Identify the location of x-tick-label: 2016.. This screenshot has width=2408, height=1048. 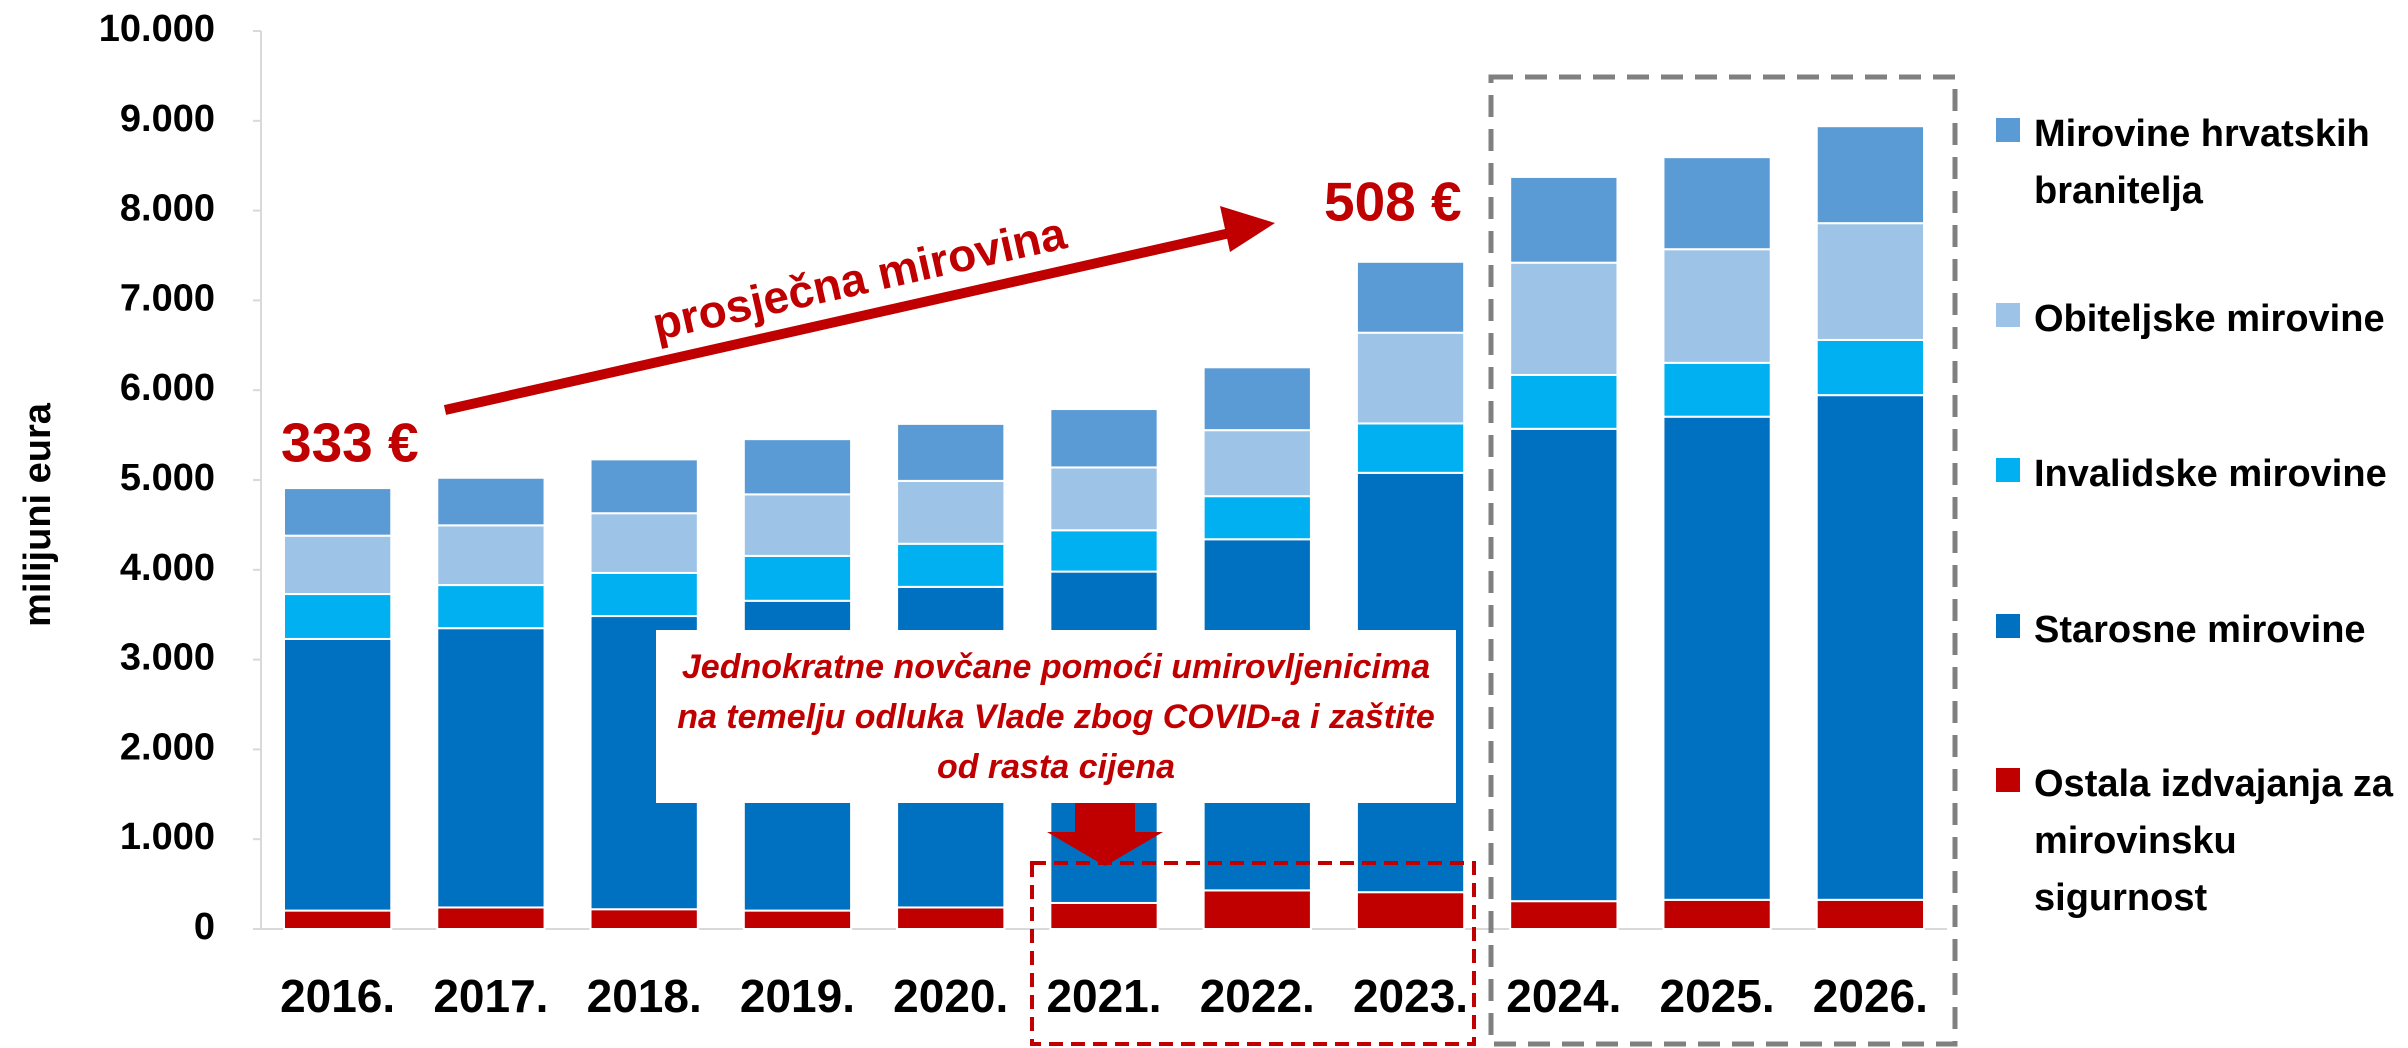
(337, 996).